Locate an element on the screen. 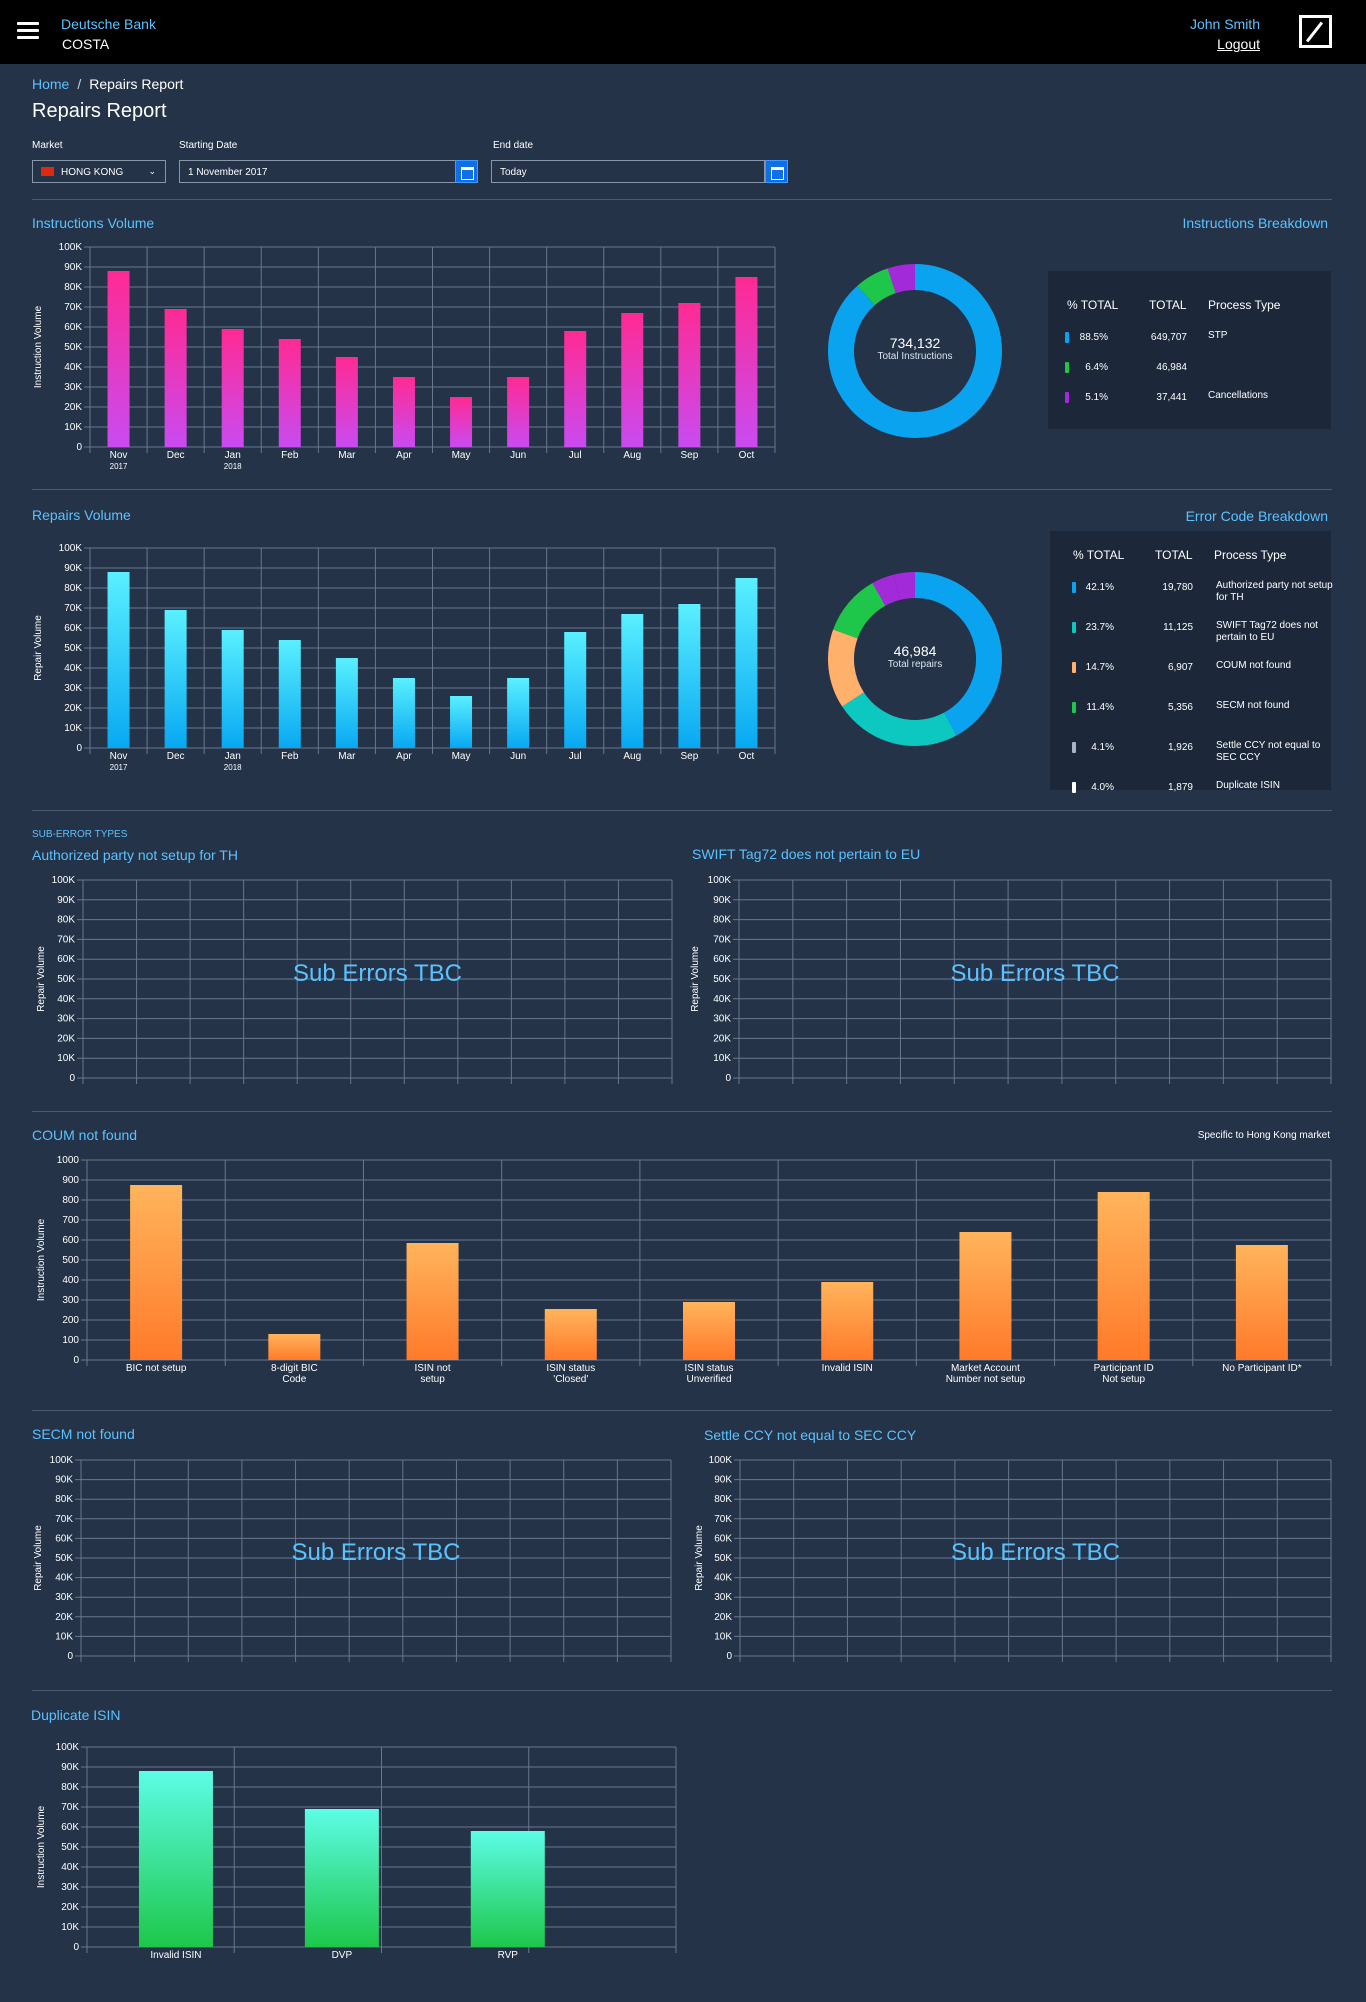  x-tick-label: DVP is located at coordinates (342, 1955).